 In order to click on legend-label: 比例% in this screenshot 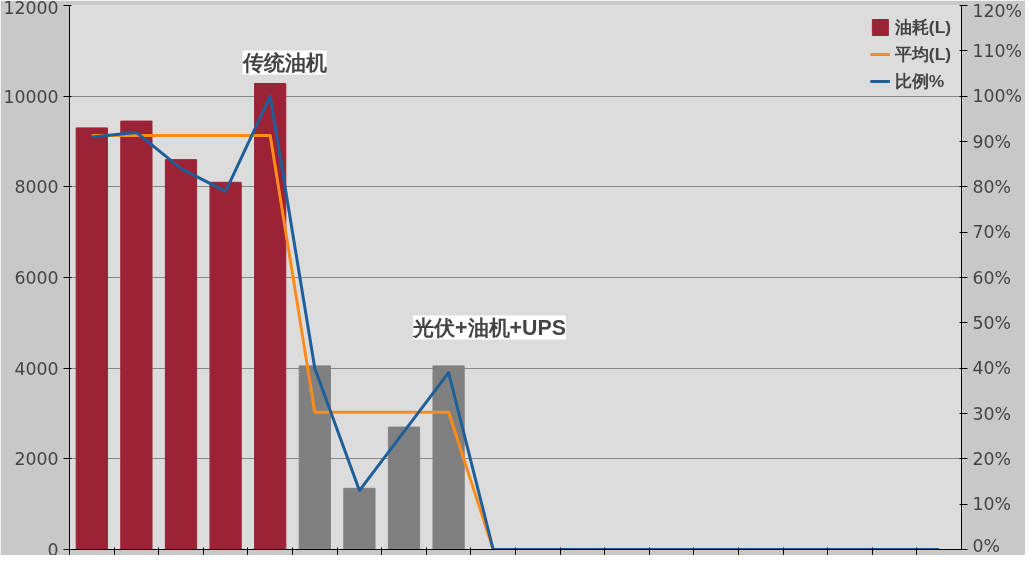, I will do `click(919, 81)`.